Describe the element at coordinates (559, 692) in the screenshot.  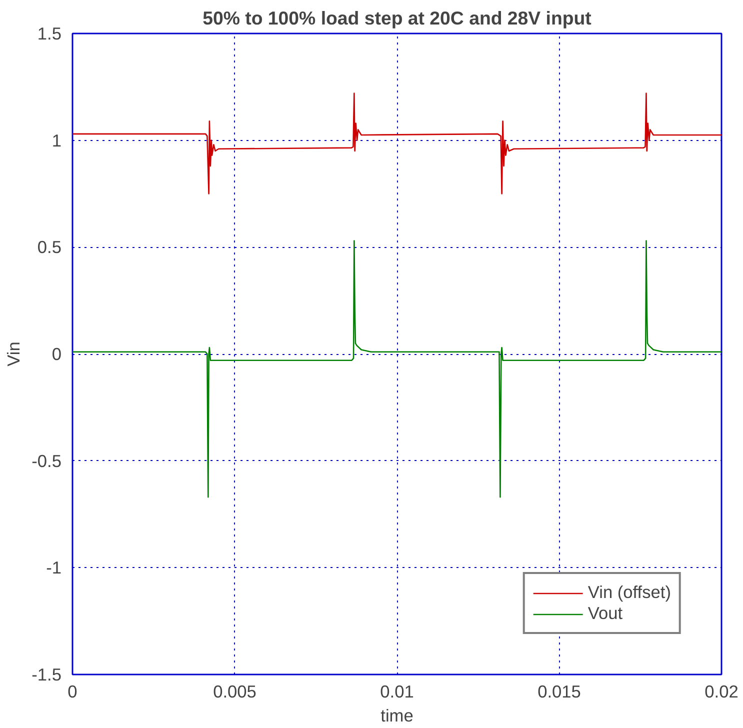
I see `x-tick-label: 0.015` at that location.